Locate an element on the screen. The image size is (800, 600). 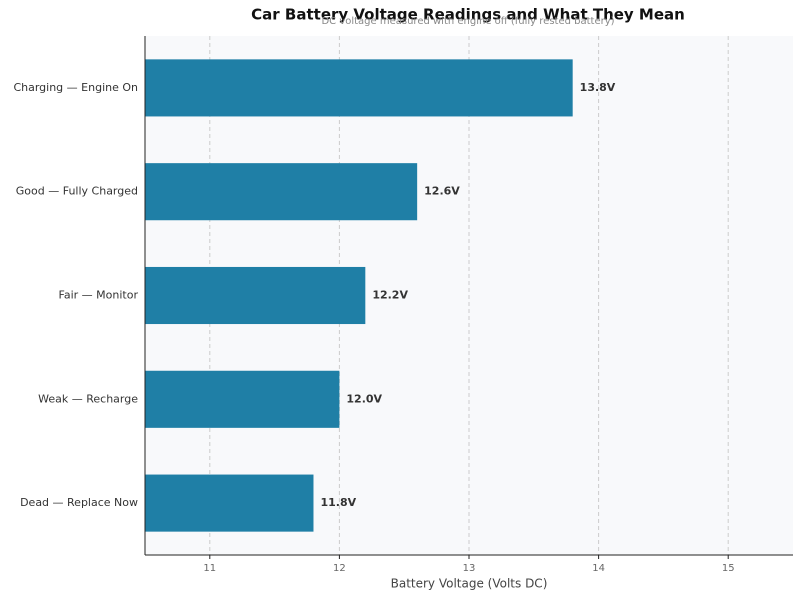
y-tick-label: Good — Fully Charged is located at coordinates (77, 191).